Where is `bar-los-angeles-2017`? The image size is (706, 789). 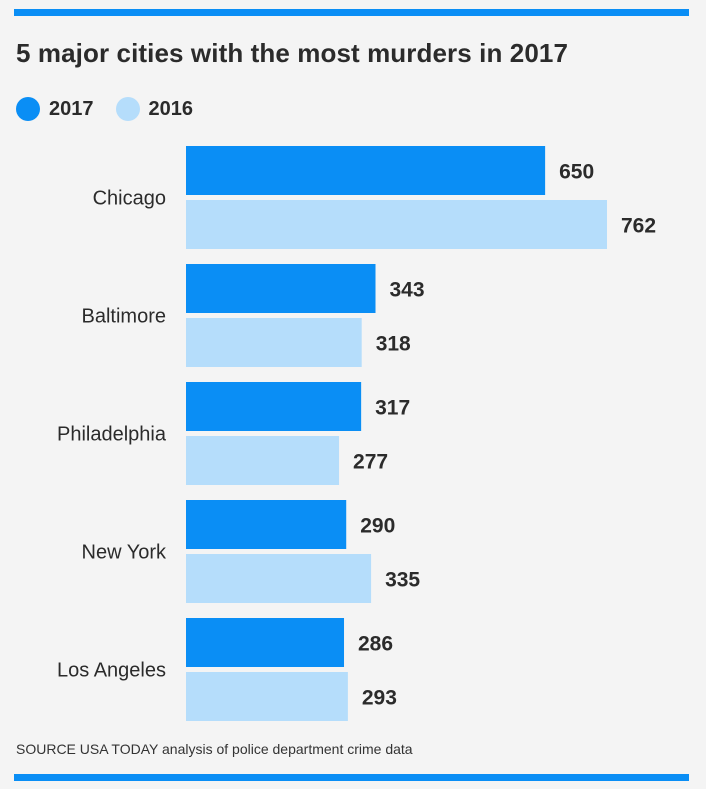
bar-los-angeles-2017 is located at coordinates (265, 642).